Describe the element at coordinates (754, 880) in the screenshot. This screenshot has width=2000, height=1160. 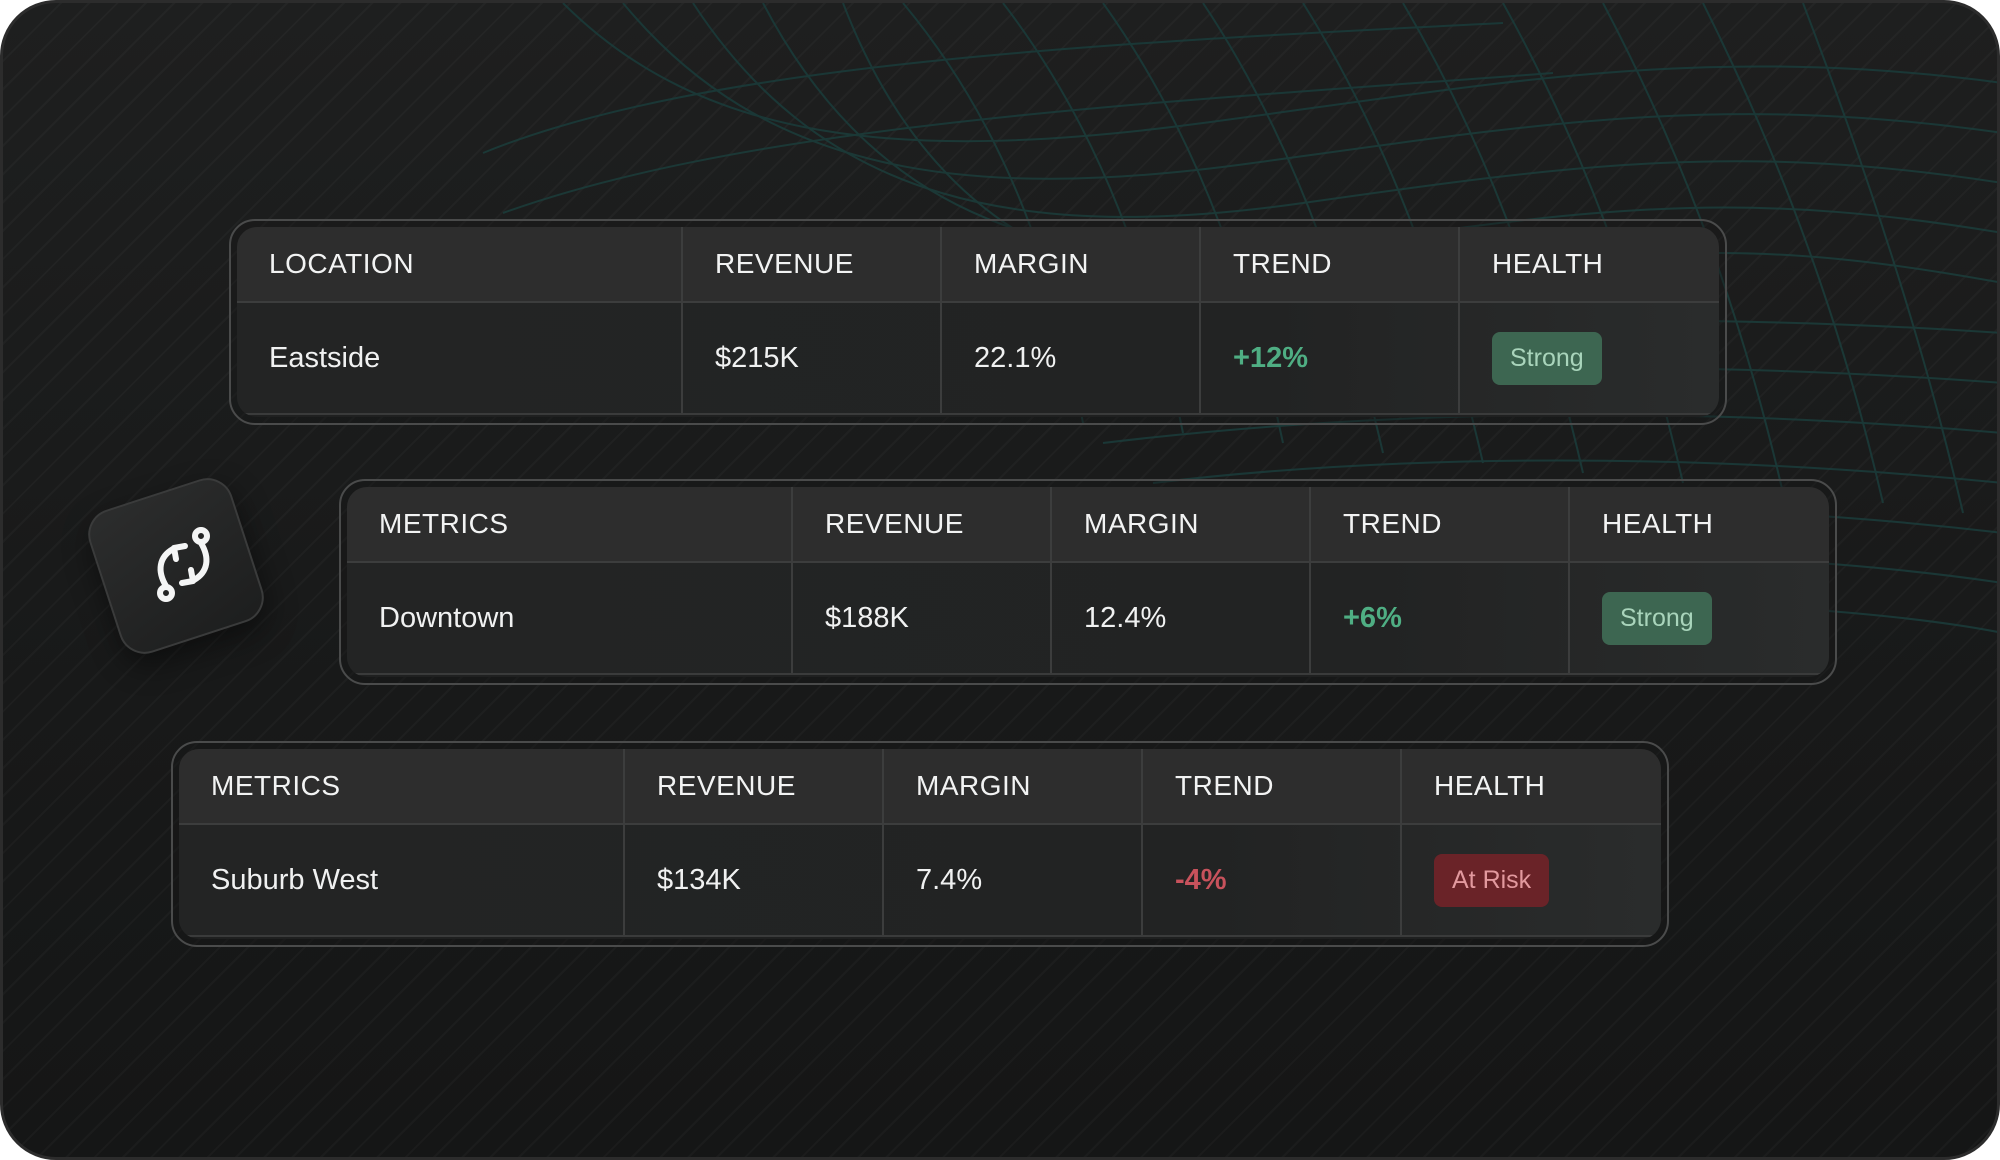
I see `revenue-value: $134K` at that location.